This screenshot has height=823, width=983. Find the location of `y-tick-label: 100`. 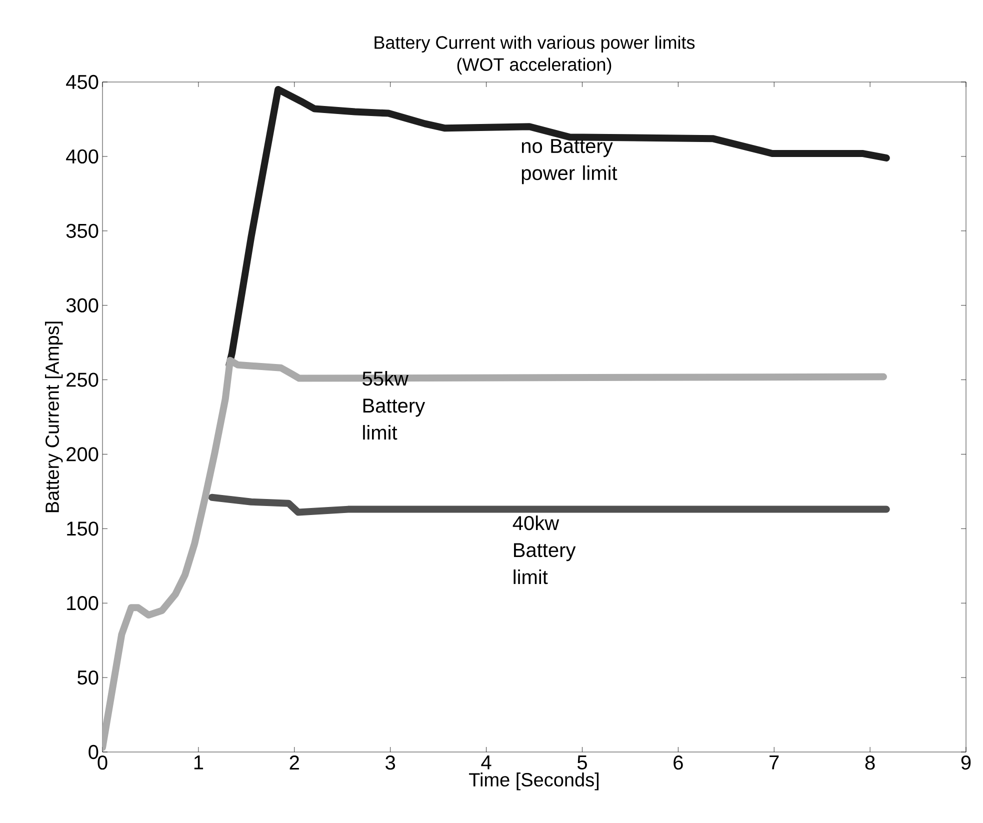

y-tick-label: 100 is located at coordinates (82, 603).